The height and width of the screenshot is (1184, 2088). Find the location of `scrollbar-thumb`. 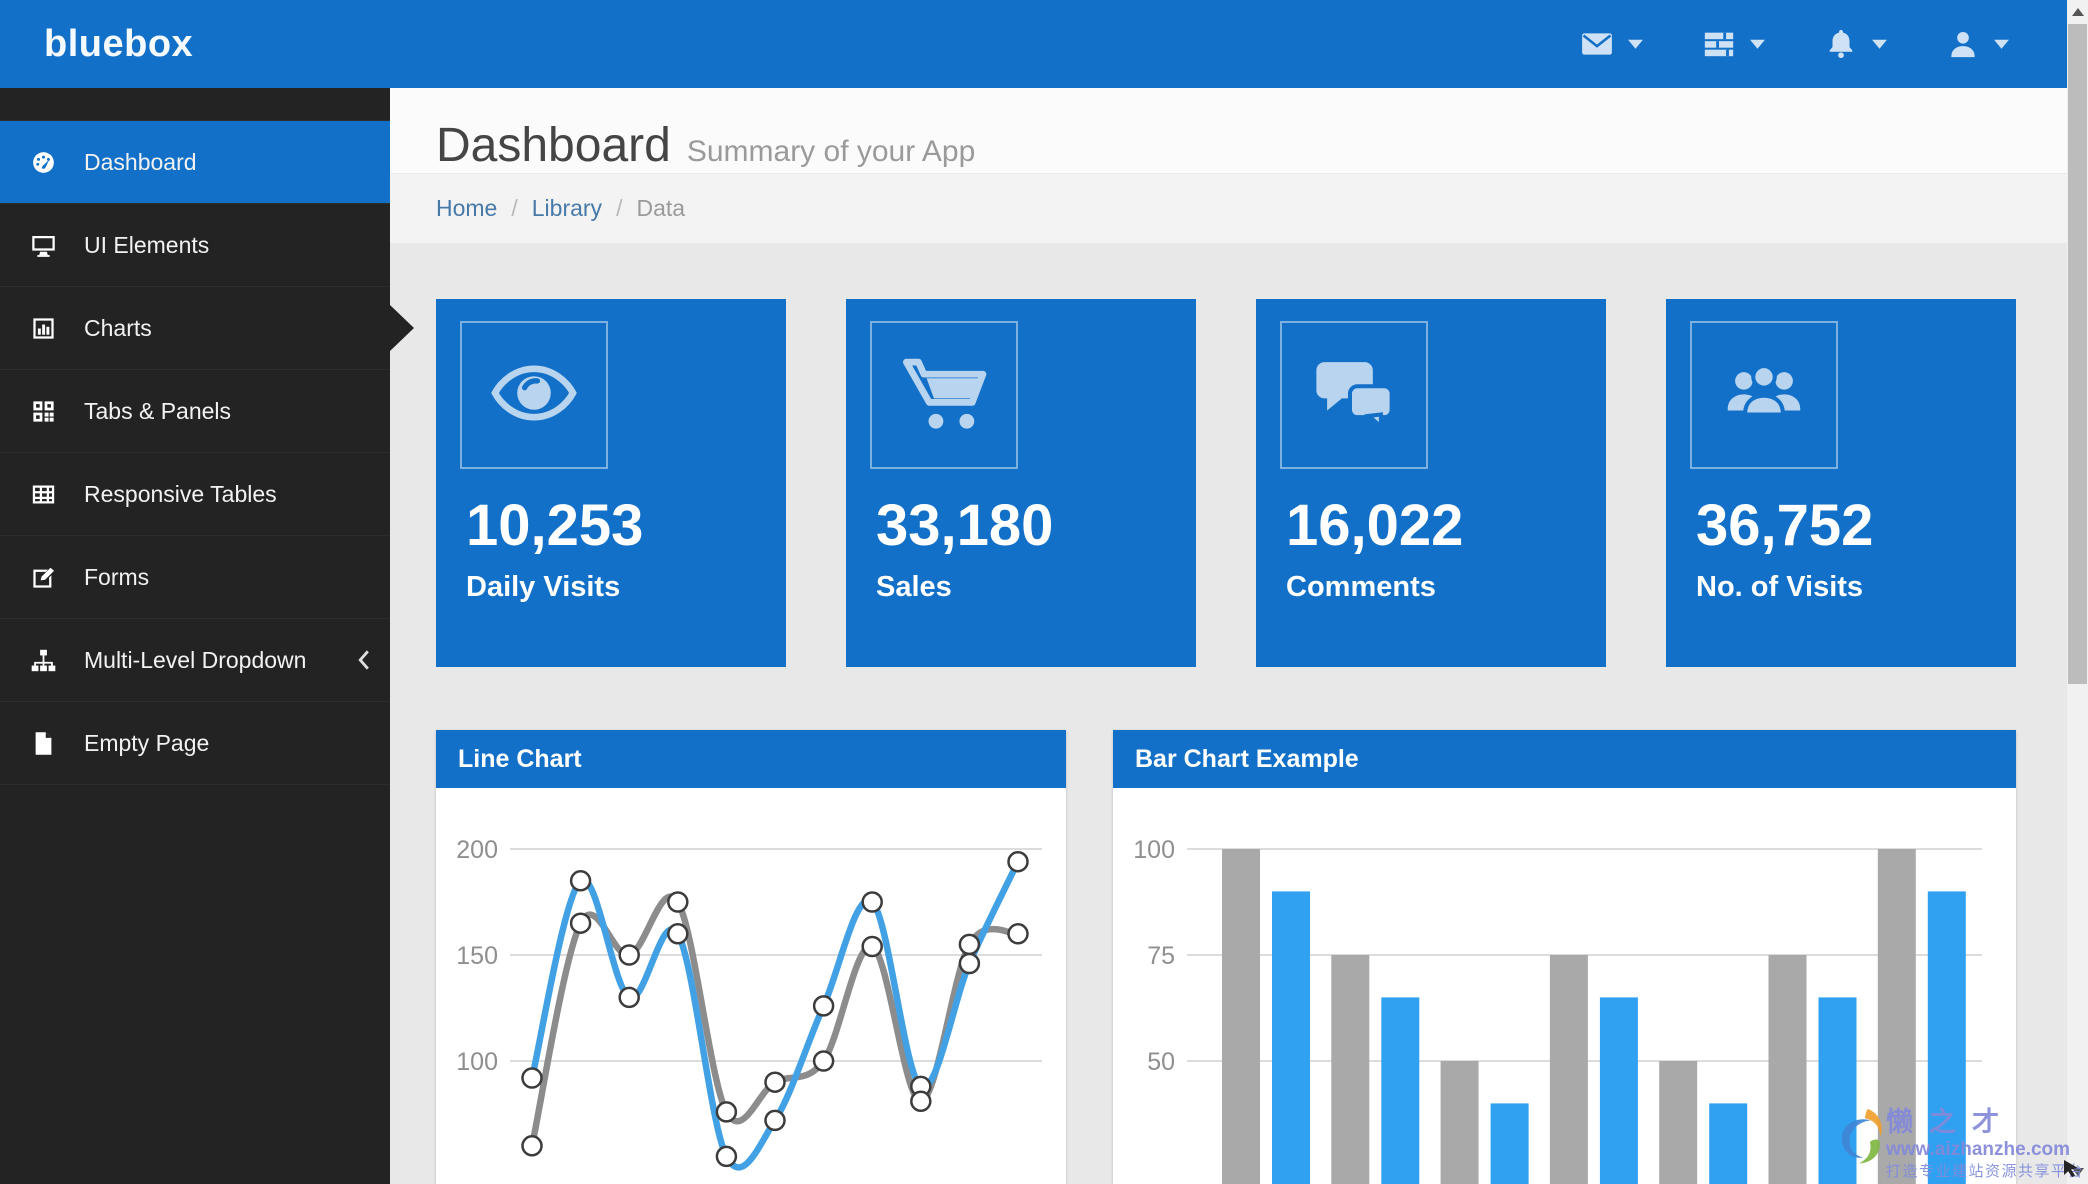

scrollbar-thumb is located at coordinates (2077, 354).